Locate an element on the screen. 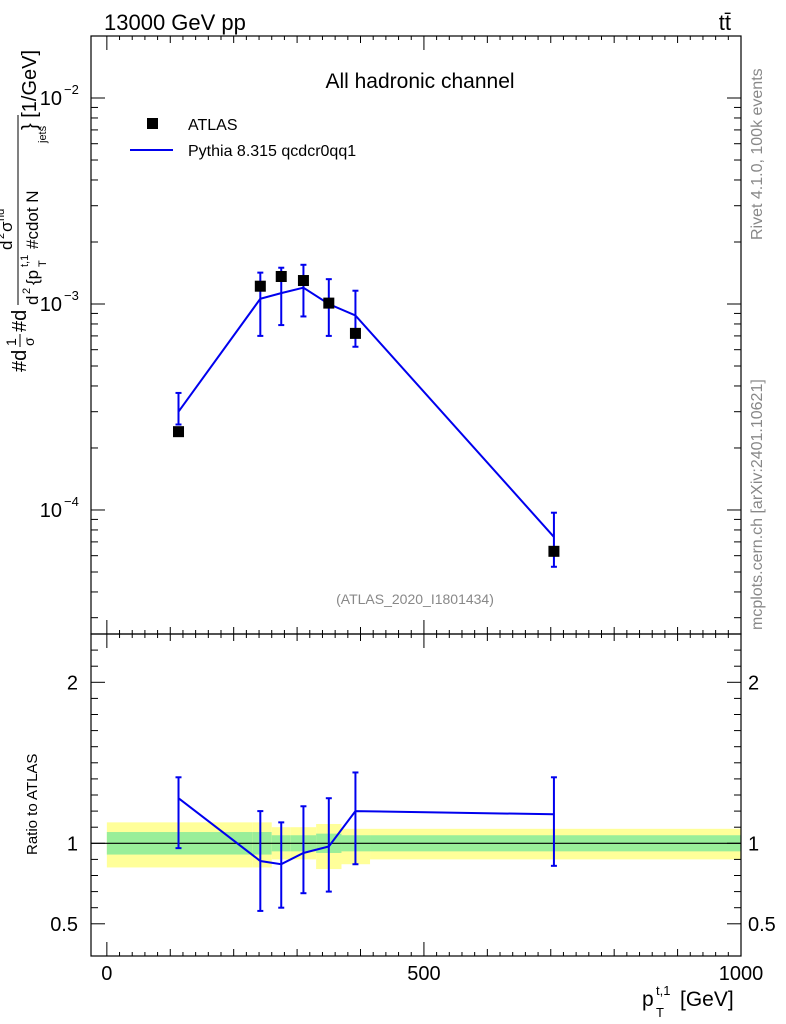 This screenshot has width=786, height=1024. ylabel-sub-den-sup: 2 is located at coordinates (27, 291).